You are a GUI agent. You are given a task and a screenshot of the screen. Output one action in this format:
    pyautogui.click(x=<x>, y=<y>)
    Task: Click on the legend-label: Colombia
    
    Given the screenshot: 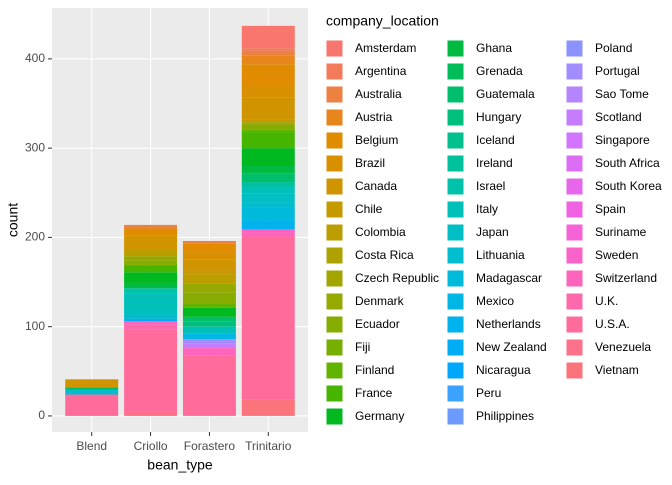 What is the action you would take?
    pyautogui.click(x=380, y=232)
    